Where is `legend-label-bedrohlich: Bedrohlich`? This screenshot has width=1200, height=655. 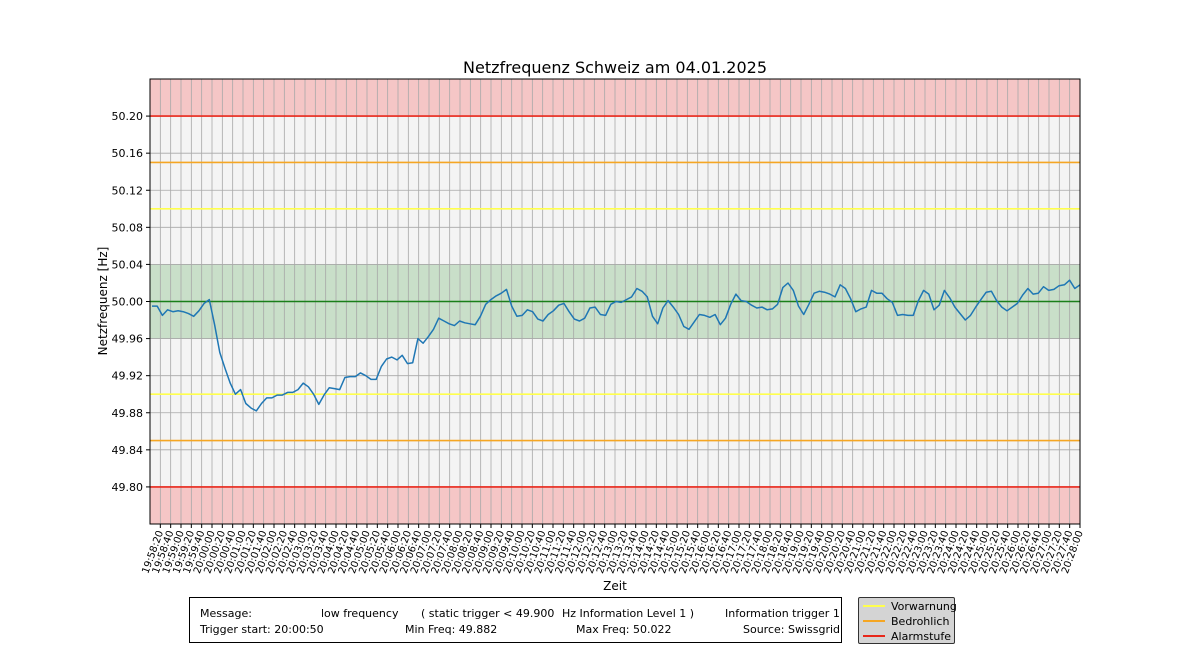 legend-label-bedrohlich: Bedrohlich is located at coordinates (920, 621).